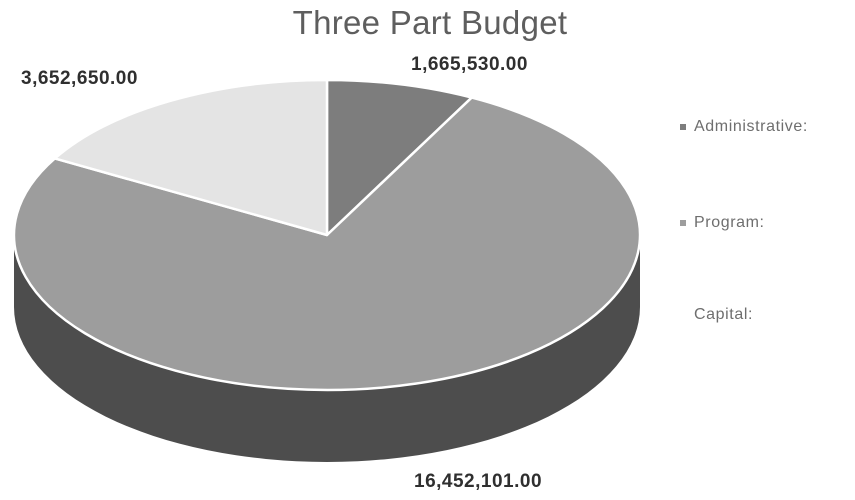 The height and width of the screenshot is (500, 855). What do you see at coordinates (191, 157) in the screenshot?
I see `pie-slice-capital` at bounding box center [191, 157].